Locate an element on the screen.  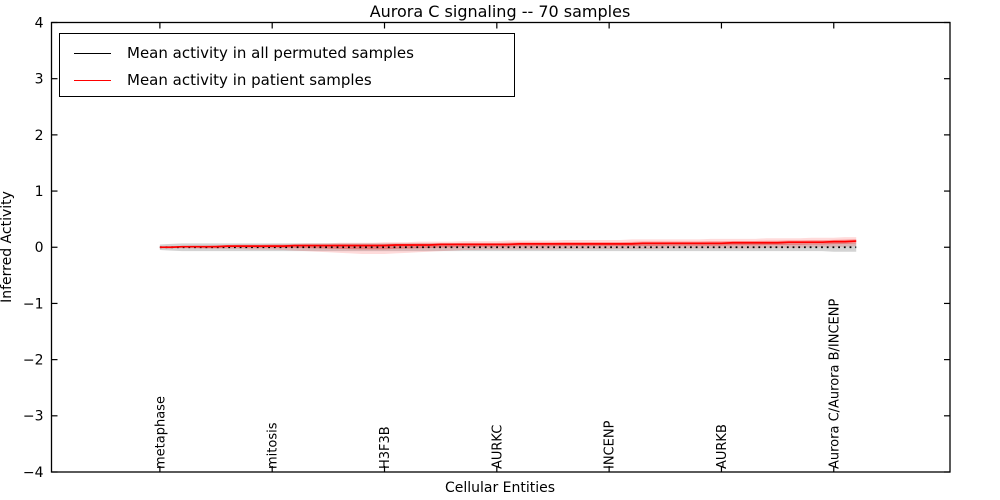
y-axis-label: Inferred Activity is located at coordinates (7, 247).